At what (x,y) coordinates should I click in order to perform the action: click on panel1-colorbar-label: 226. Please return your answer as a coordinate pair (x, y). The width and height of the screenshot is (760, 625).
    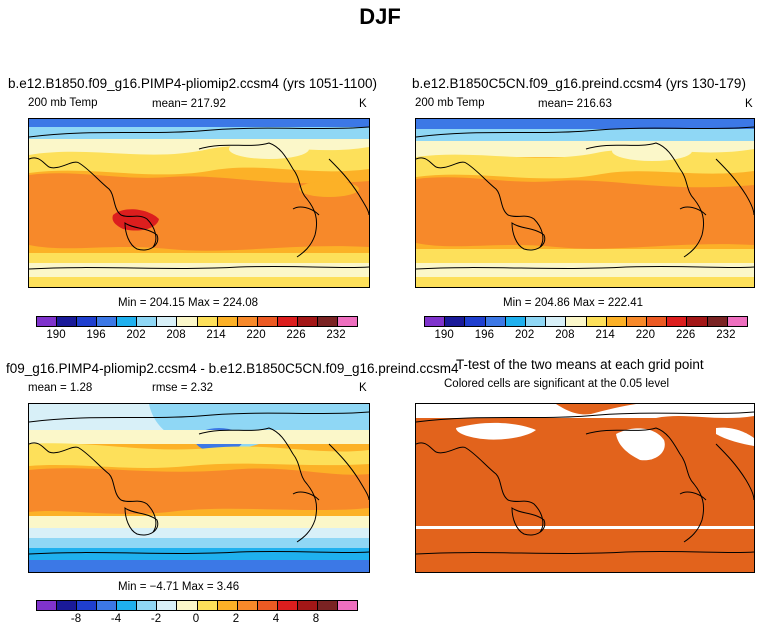
    Looking at the image, I should click on (296, 335).